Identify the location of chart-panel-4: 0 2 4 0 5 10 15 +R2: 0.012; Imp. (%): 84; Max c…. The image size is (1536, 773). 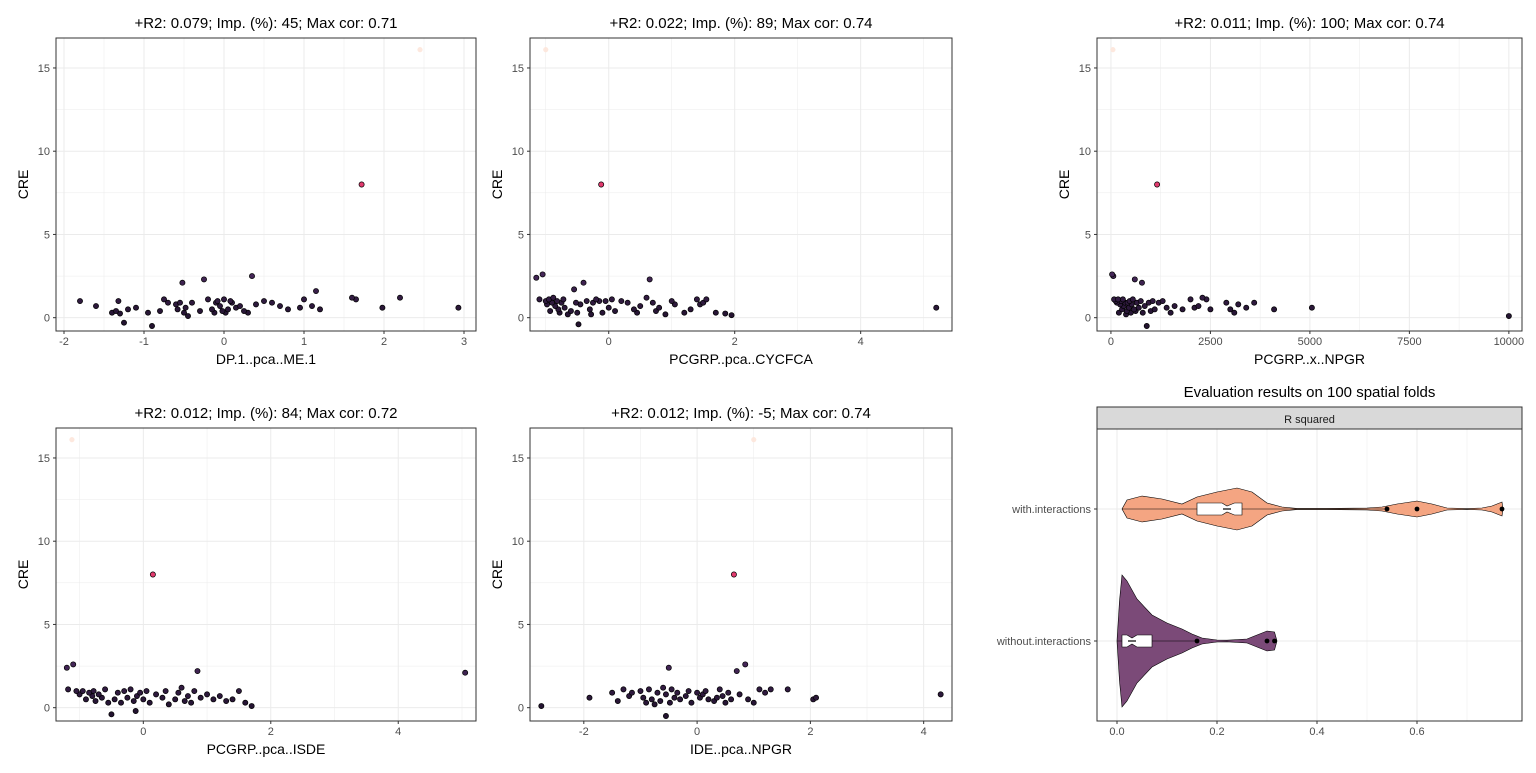
(246, 581).